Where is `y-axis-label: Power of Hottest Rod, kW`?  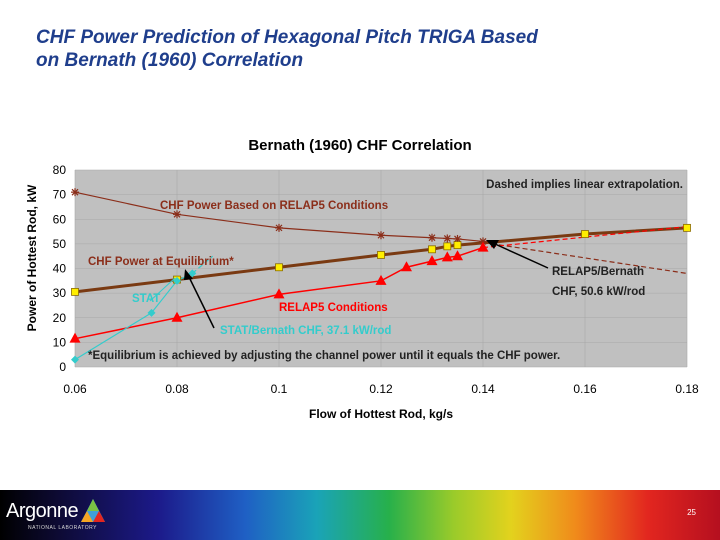 y-axis-label: Power of Hottest Rod, kW is located at coordinates (32, 257).